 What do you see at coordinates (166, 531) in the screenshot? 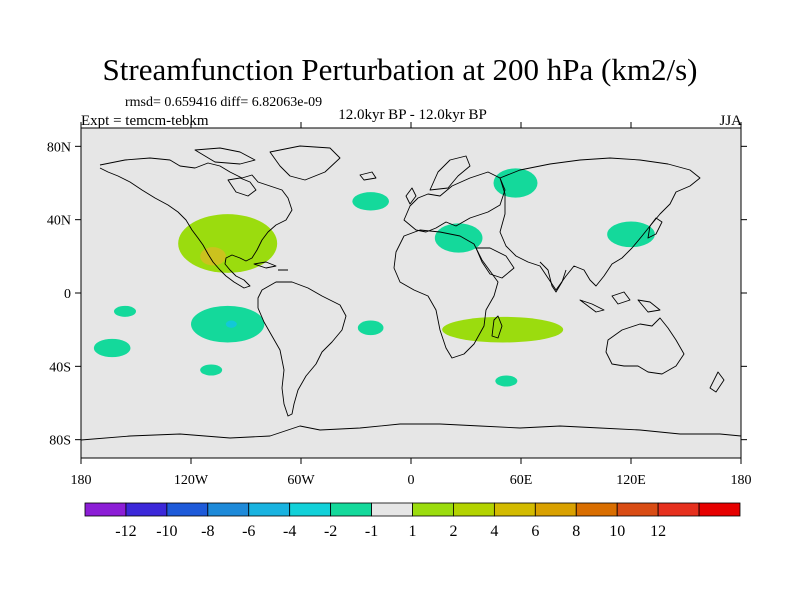
I see `colorbar-label: -10` at bounding box center [166, 531].